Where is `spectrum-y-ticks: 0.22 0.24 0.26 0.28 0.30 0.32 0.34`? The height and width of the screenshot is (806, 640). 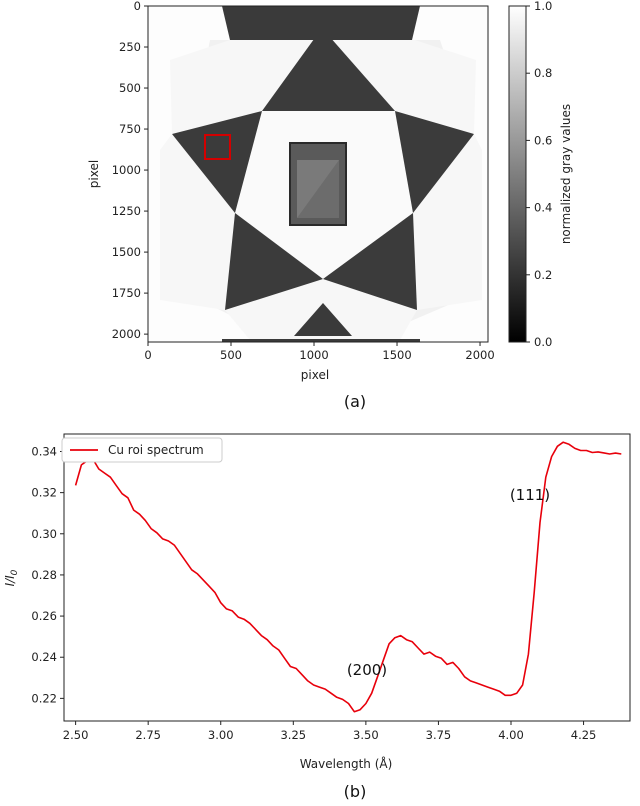
spectrum-y-ticks: 0.22 0.24 0.26 0.28 0.30 0.32 0.34 is located at coordinates (47, 574).